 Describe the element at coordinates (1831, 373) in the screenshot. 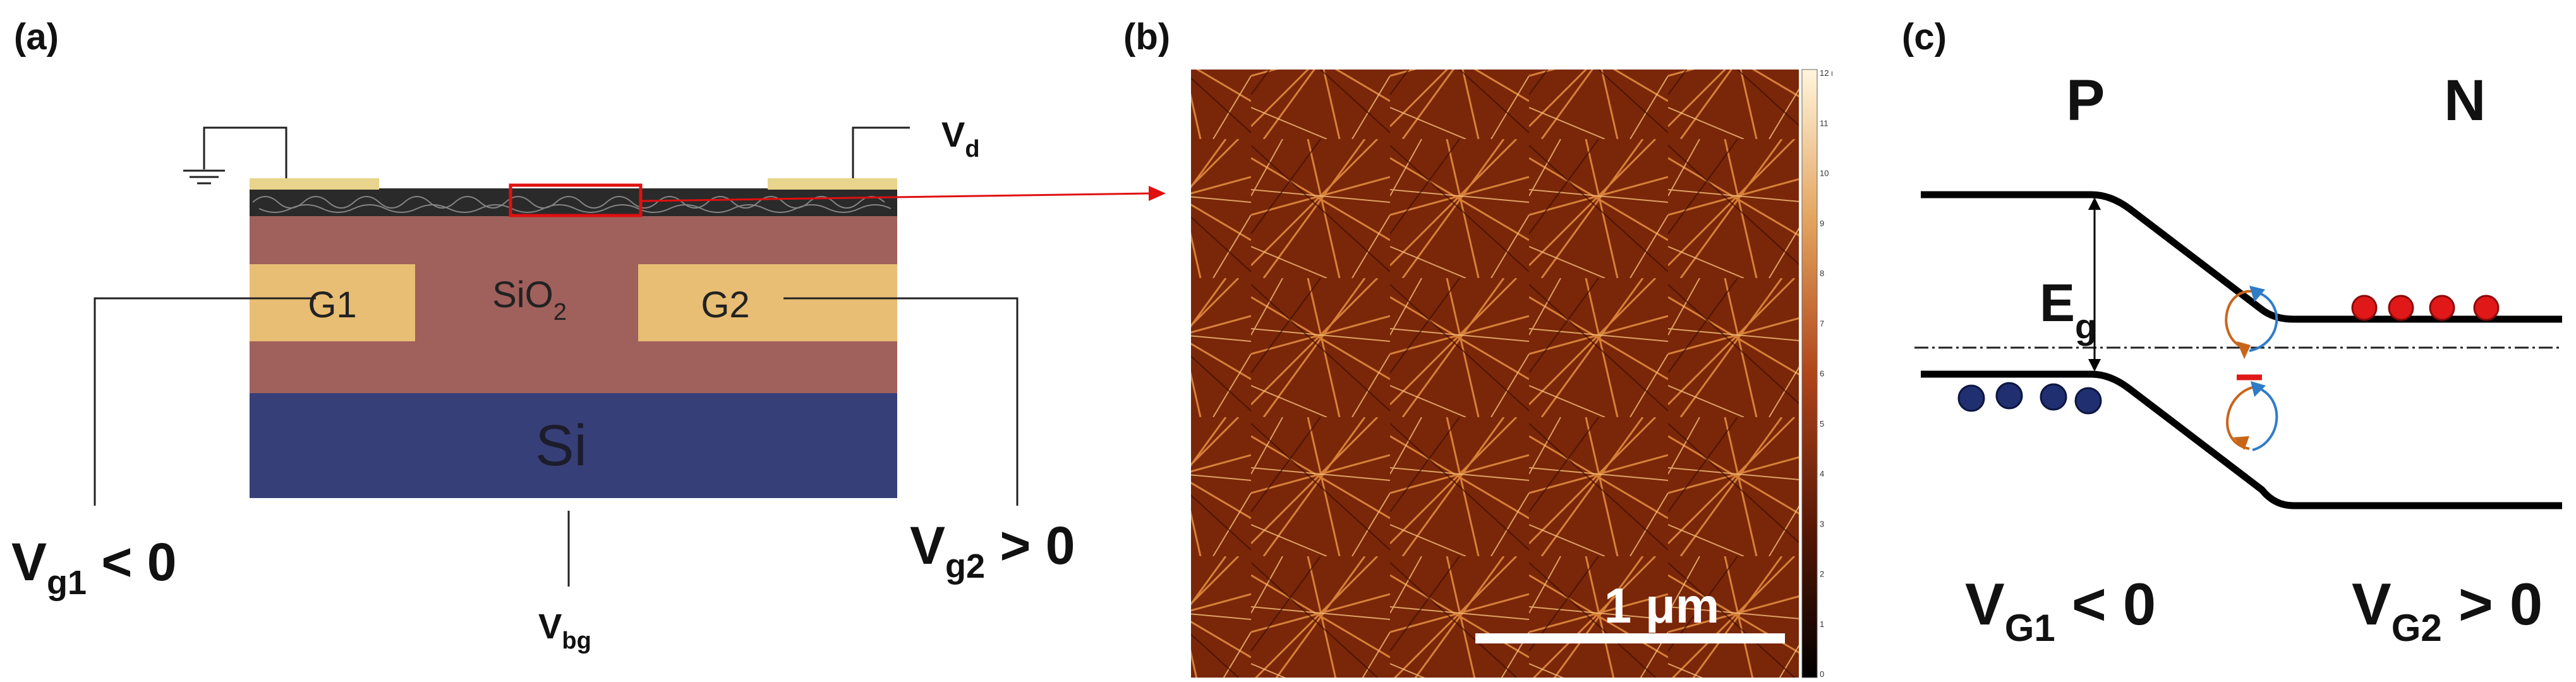

I see `colorbar-ticks: 12 nm11109876543210` at that location.